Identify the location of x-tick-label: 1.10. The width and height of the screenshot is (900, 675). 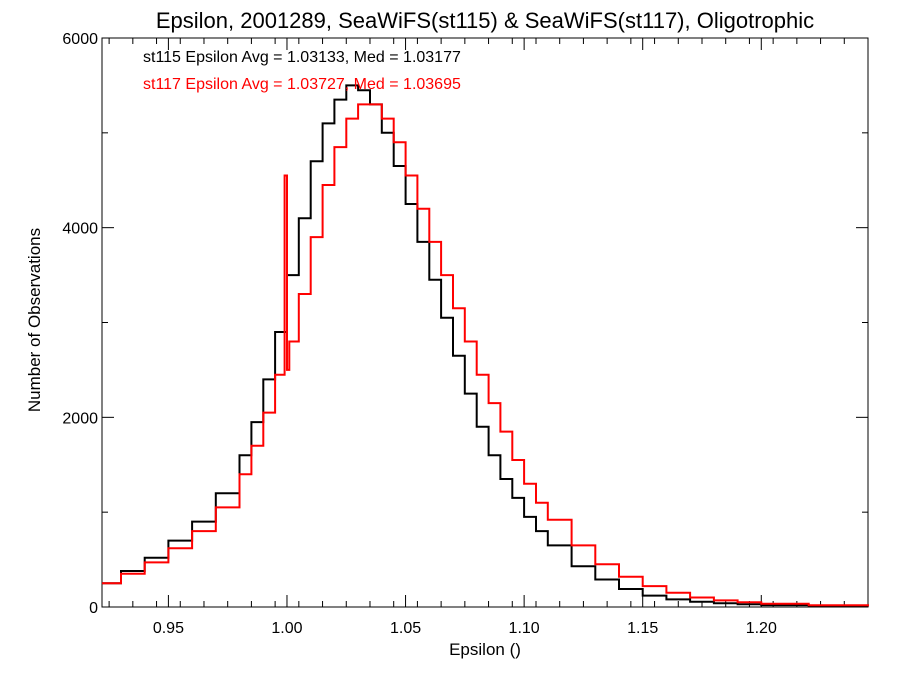
(524, 628).